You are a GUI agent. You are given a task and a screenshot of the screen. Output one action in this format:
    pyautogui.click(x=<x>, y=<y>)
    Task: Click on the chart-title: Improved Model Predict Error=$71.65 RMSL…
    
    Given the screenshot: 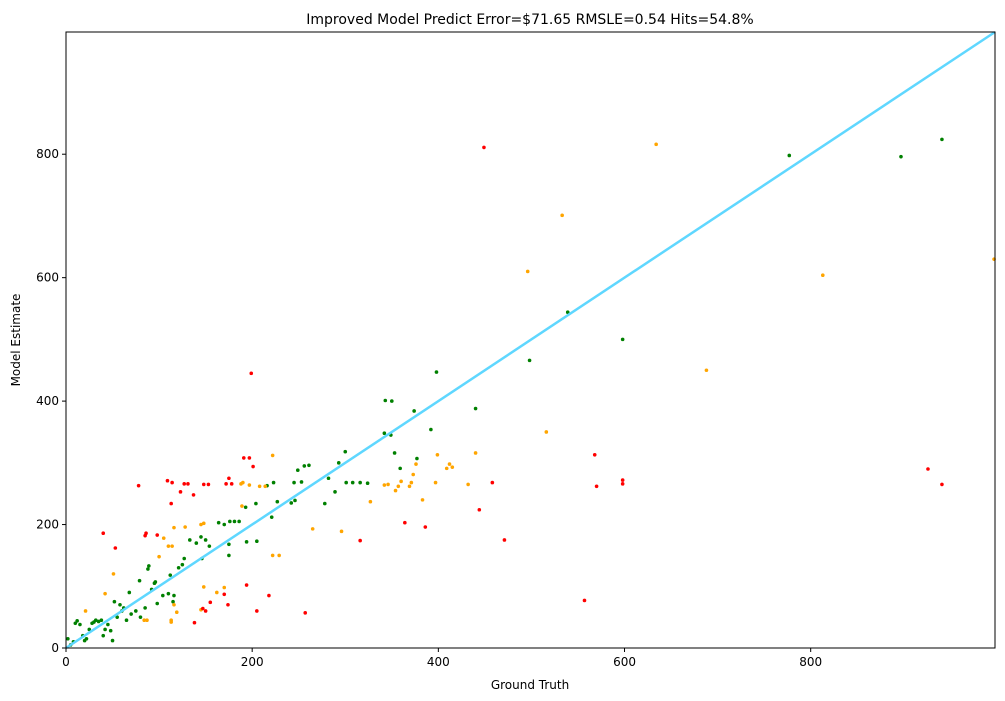 What is the action you would take?
    pyautogui.click(x=529, y=20)
    